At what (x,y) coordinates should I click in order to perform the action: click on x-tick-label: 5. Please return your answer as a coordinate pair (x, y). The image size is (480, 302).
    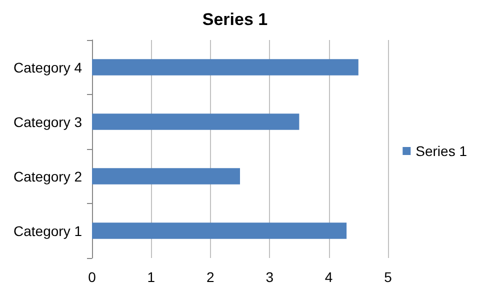
    Looking at the image, I should click on (388, 277).